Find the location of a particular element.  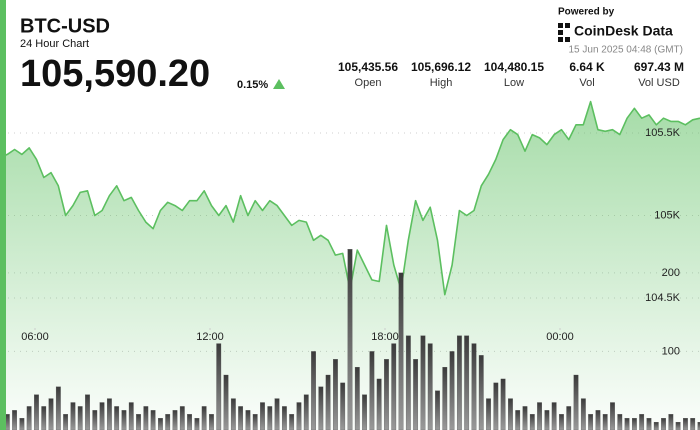

y-tick-label: 105K is located at coordinates (667, 215).